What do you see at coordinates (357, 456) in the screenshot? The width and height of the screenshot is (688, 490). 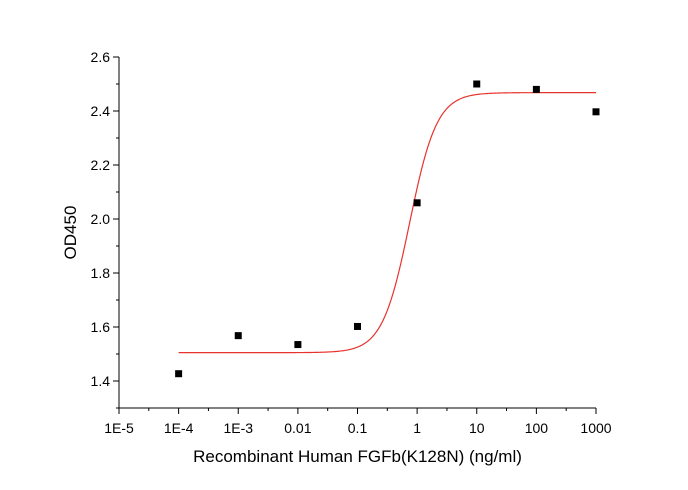 I see `x-axis-title: Recombinant Human FGFb(K128N) (ng/ml)` at bounding box center [357, 456].